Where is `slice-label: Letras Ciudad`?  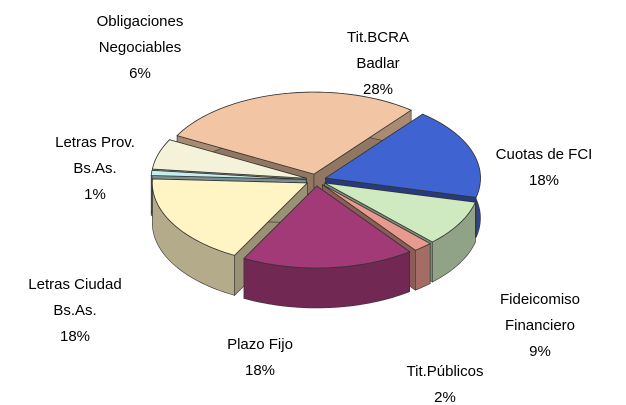
slice-label: Letras Ciudad is located at coordinates (74, 284).